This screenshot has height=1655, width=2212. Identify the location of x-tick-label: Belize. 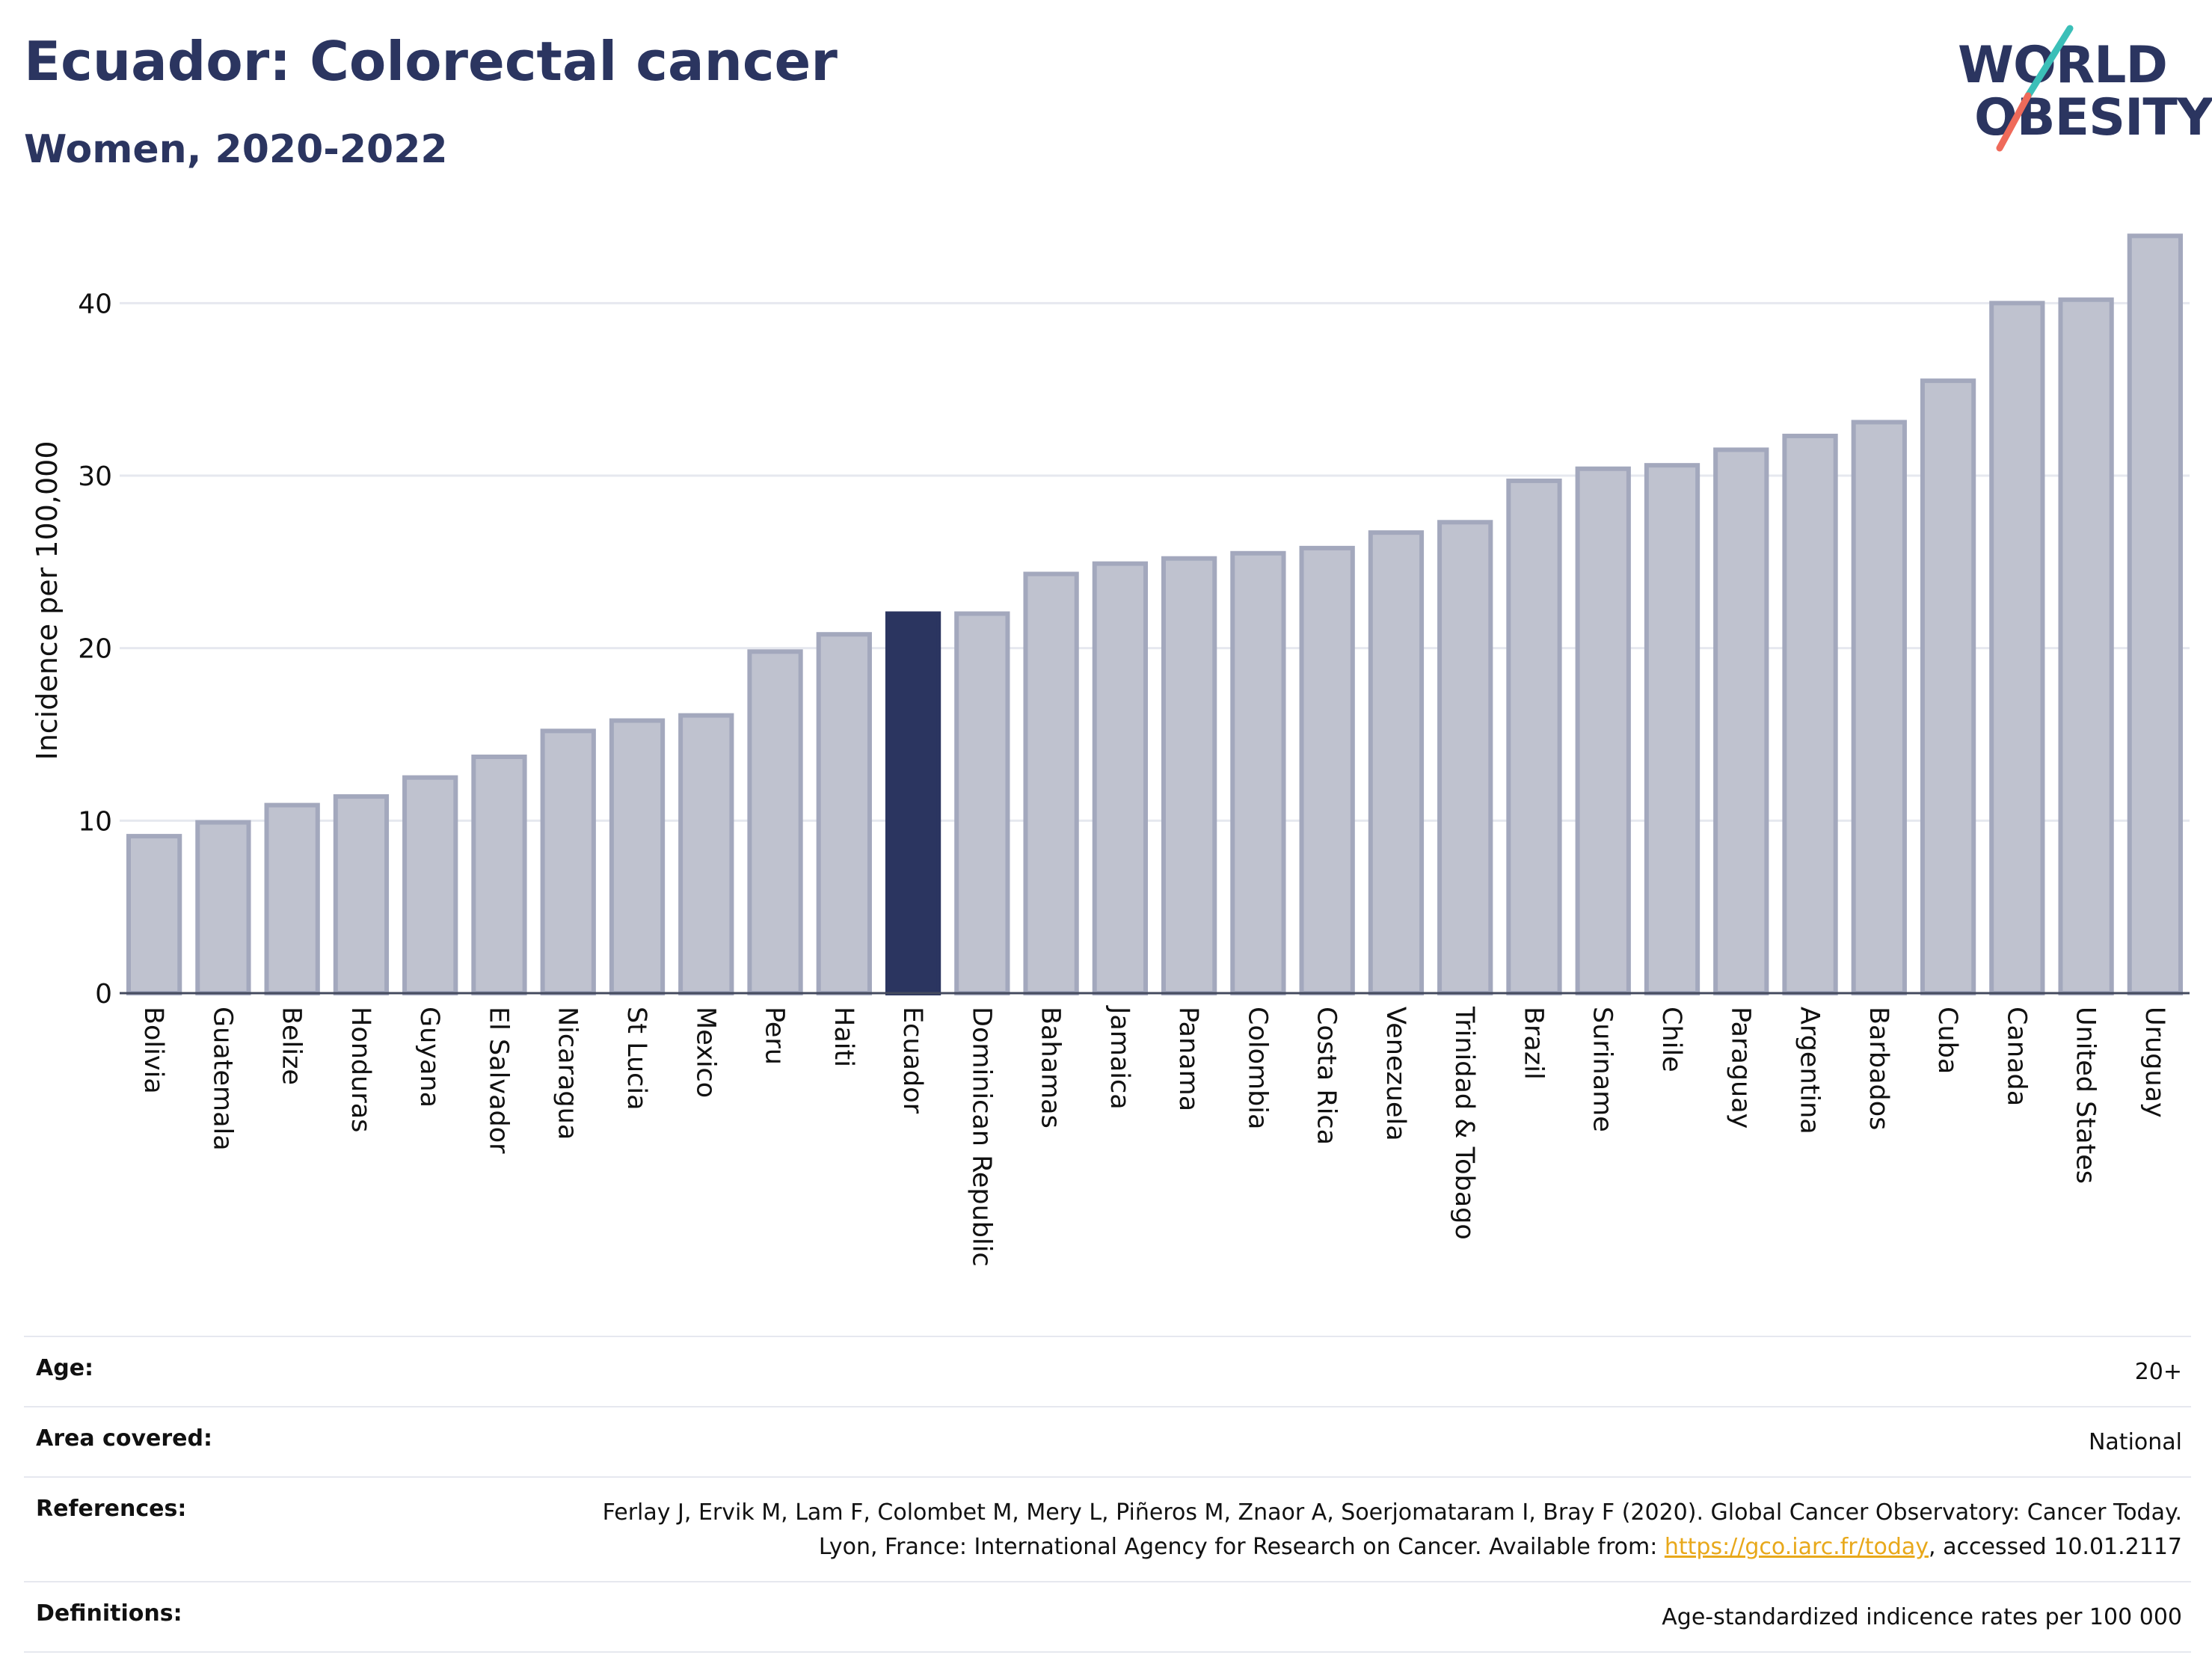
(292, 1046).